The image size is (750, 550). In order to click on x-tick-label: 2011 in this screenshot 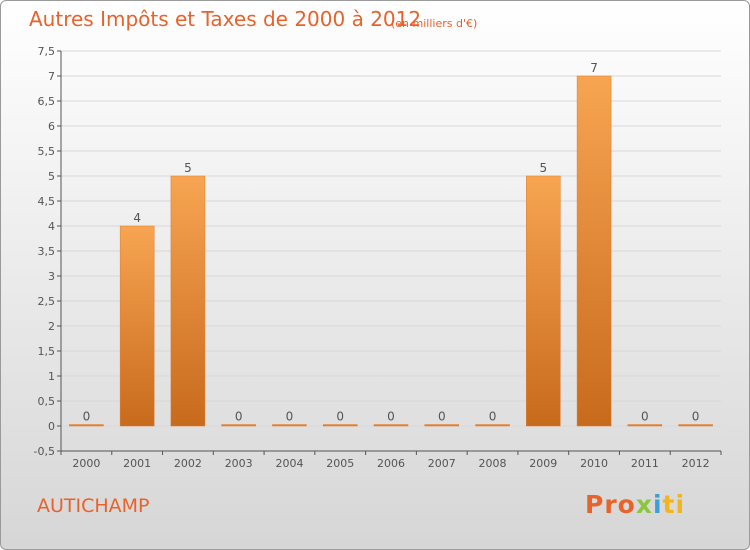, I will do `click(645, 463)`.